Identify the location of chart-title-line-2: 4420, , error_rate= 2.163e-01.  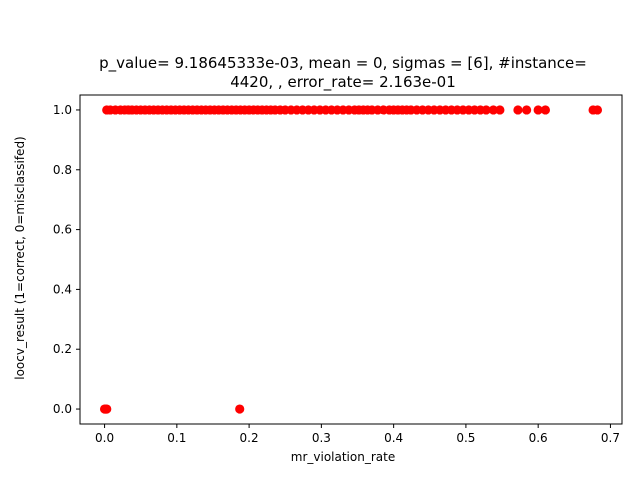
(343, 82).